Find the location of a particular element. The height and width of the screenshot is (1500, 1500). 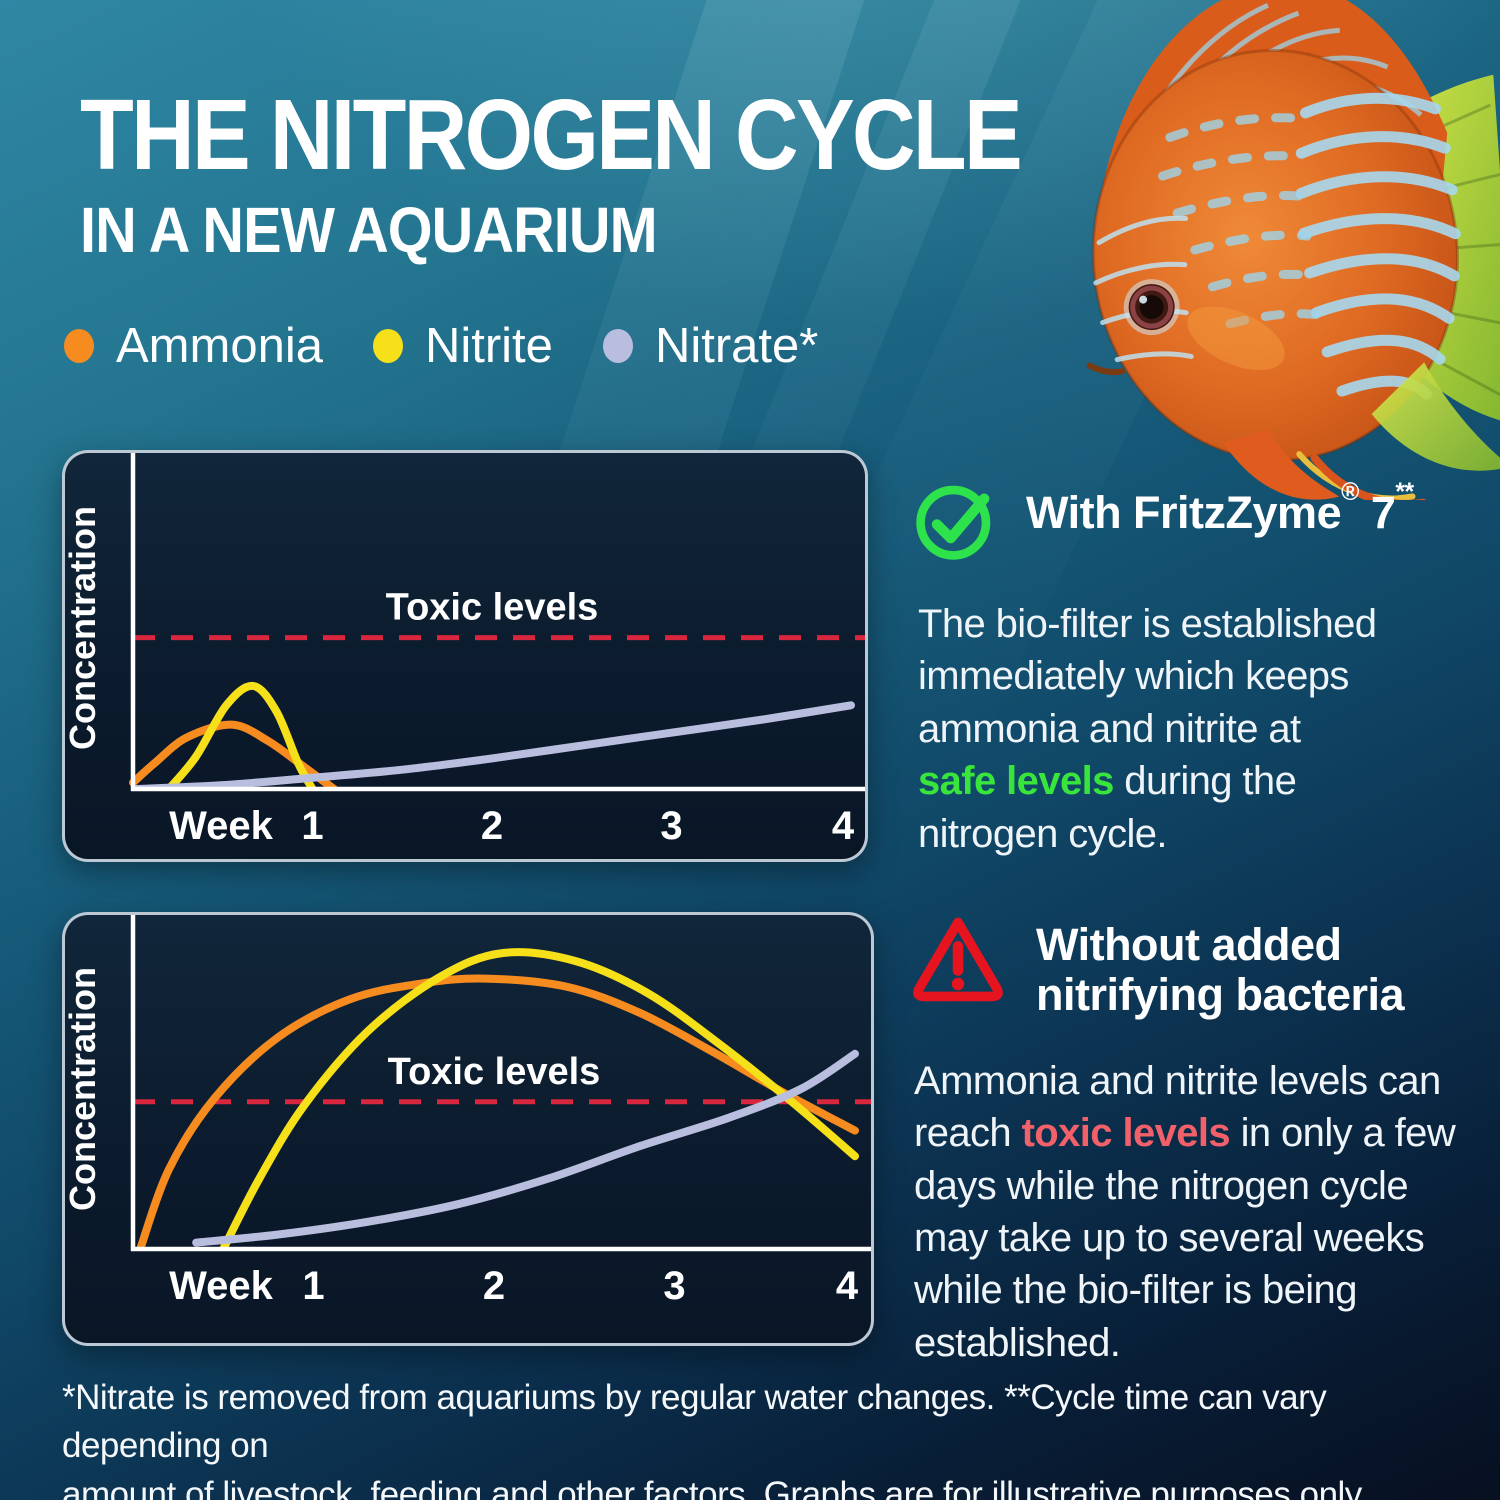

legend-label: Nitrite is located at coordinates (488, 346).